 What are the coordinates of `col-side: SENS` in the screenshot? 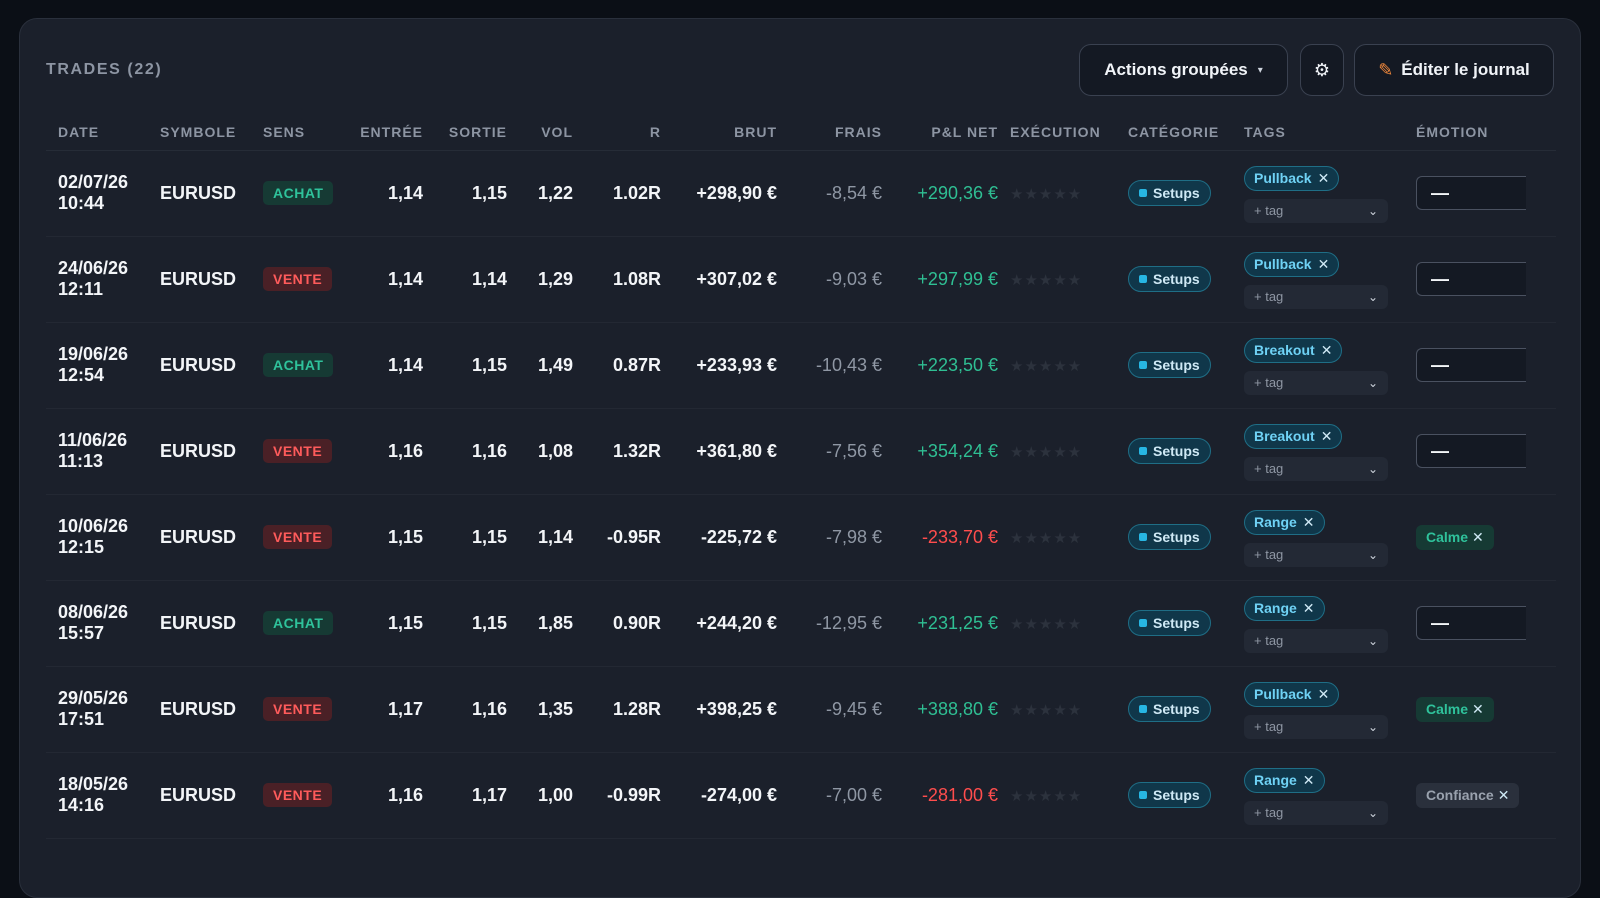 It's located at (300, 132).